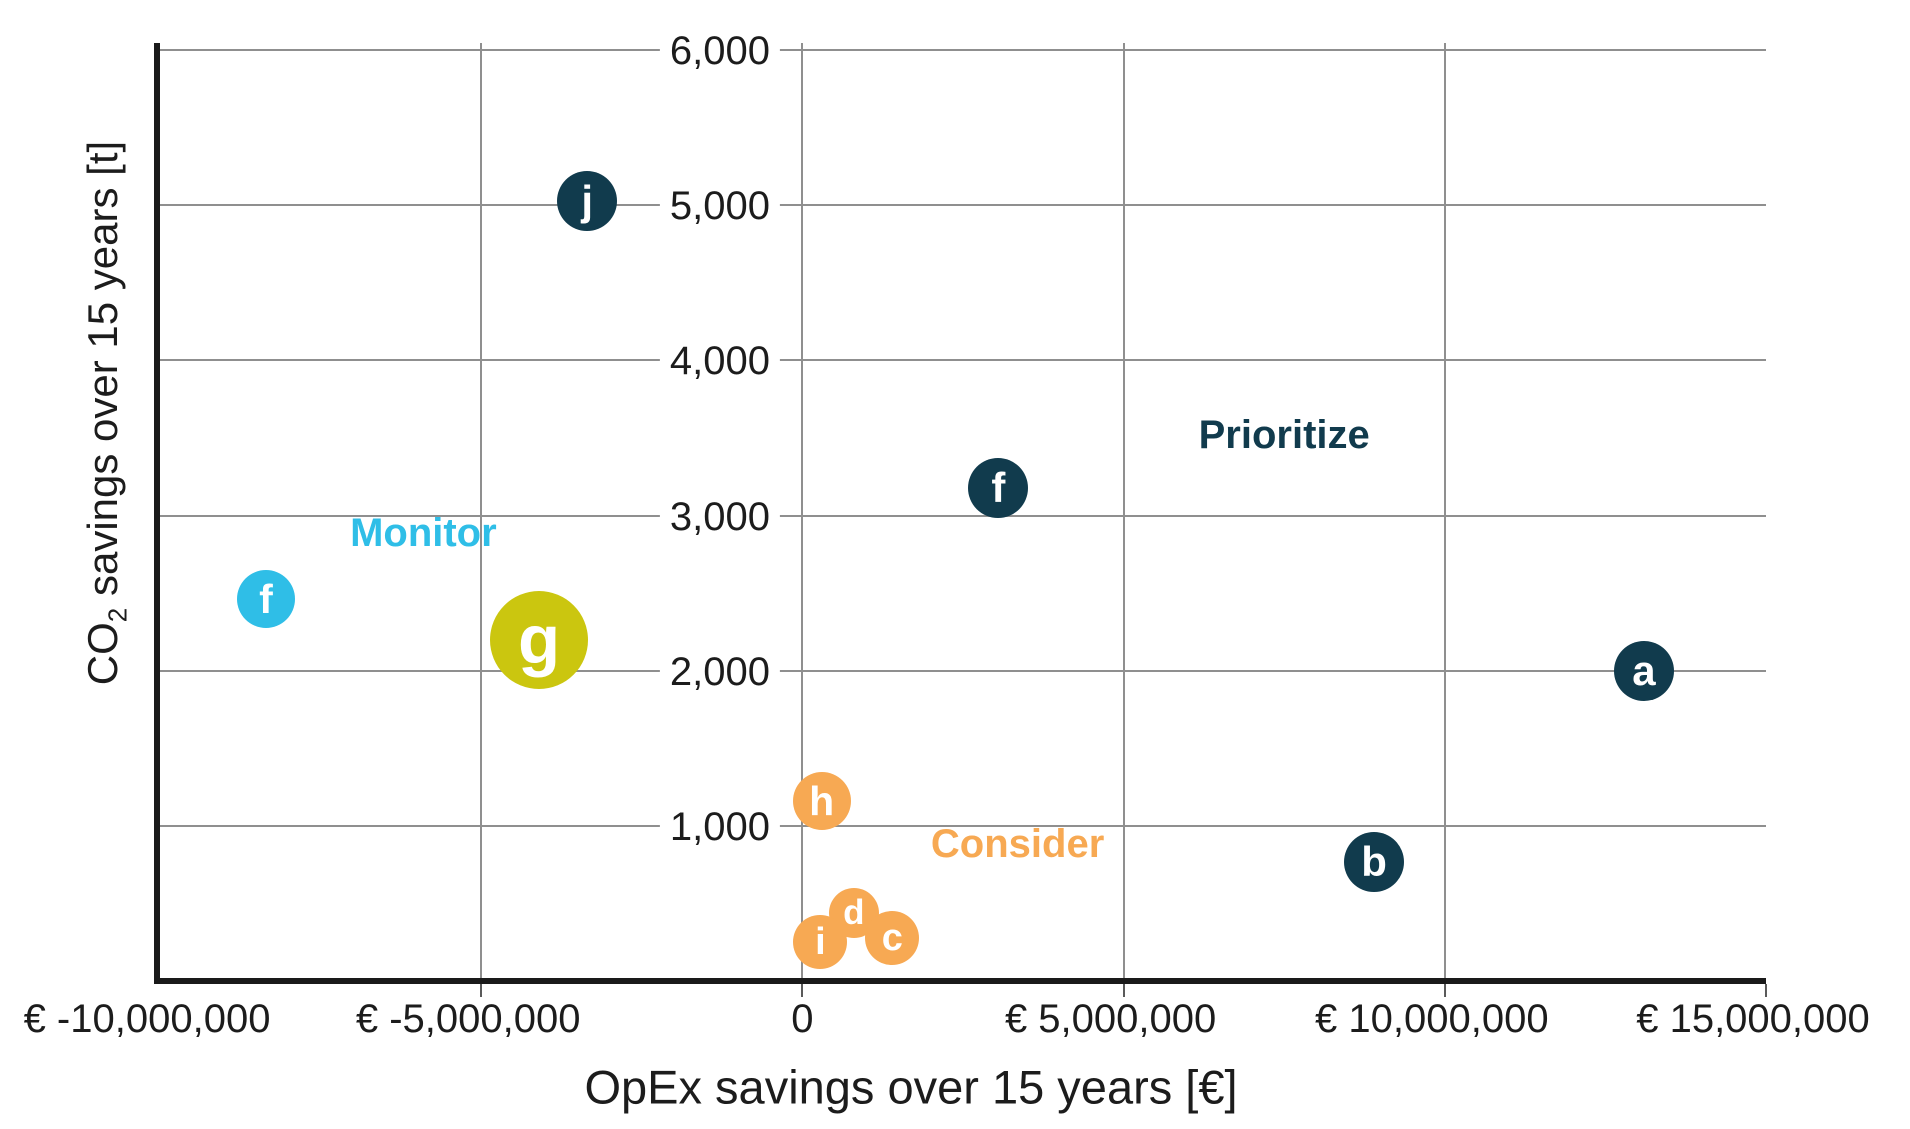 The width and height of the screenshot is (1910, 1129). I want to click on y-axis-title-suffix: savings over 15 years [t], so click(102, 374).